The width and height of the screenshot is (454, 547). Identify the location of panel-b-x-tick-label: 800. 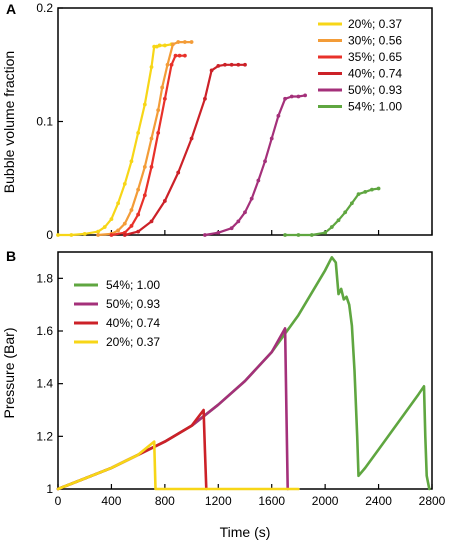
(165, 501).